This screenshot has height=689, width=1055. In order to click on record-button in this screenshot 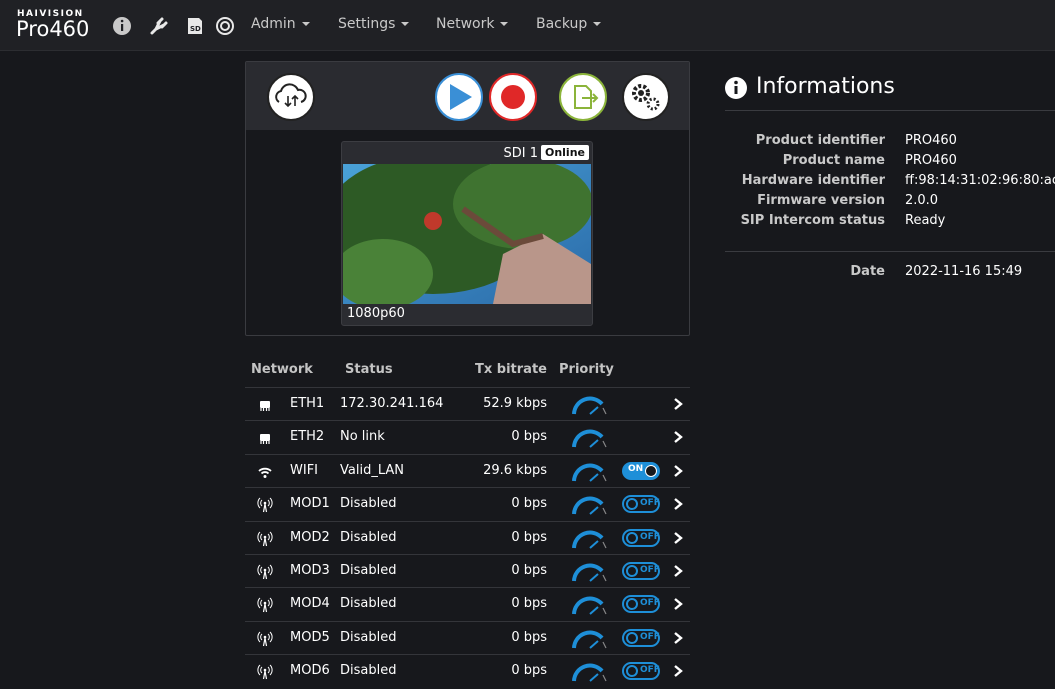, I will do `click(513, 97)`.